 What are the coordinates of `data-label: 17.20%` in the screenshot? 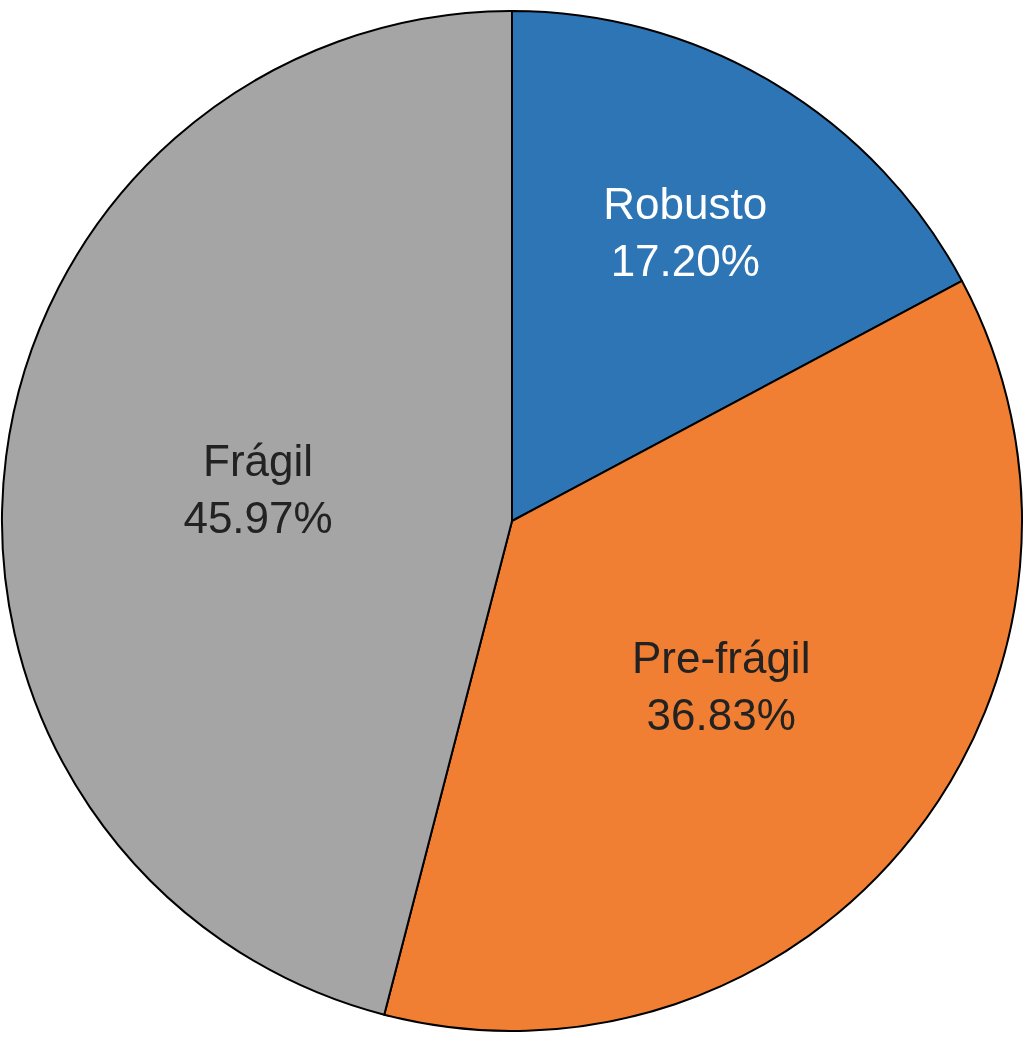 It's located at (685, 261).